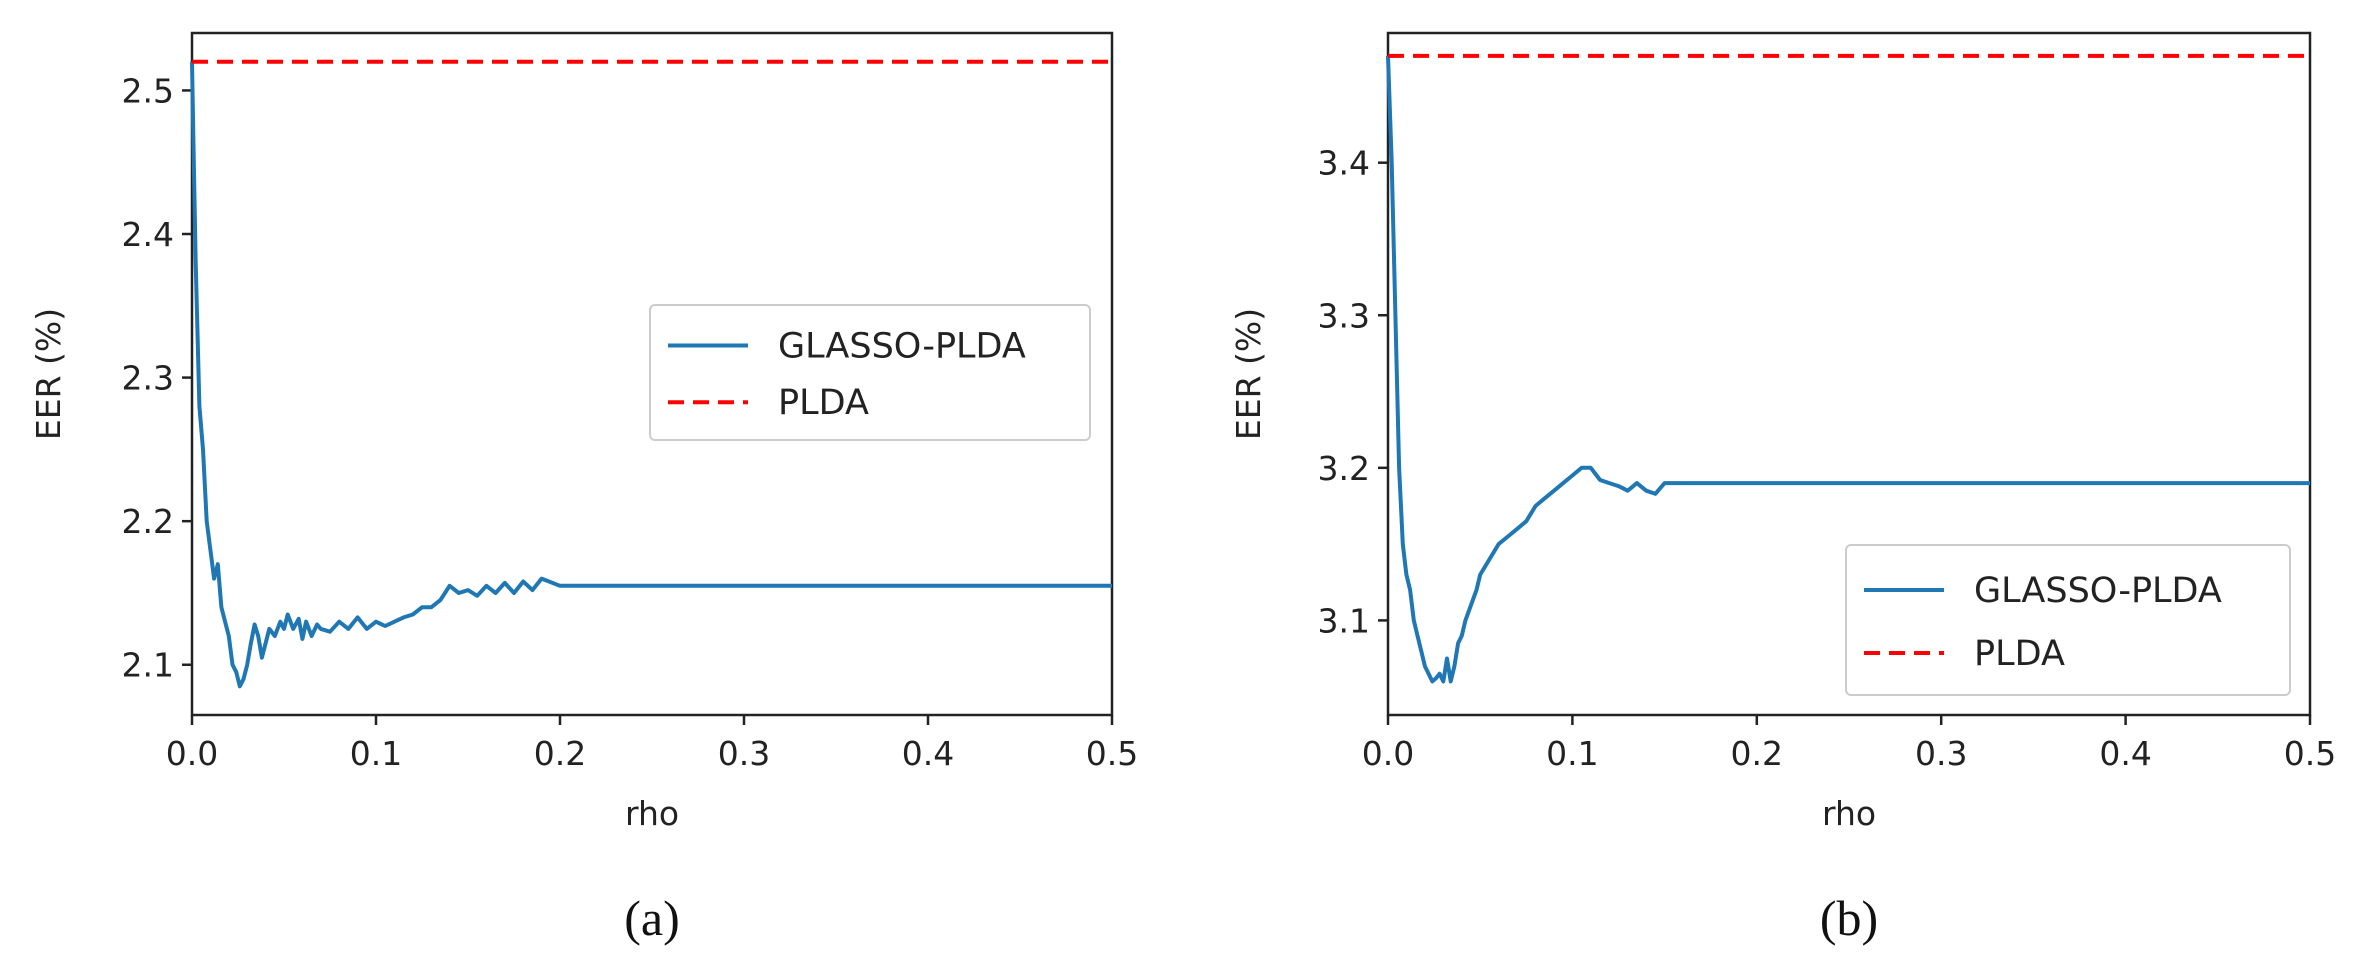  Describe the element at coordinates (1344, 315) in the screenshot. I see `y-tick-label: 3.3` at that location.